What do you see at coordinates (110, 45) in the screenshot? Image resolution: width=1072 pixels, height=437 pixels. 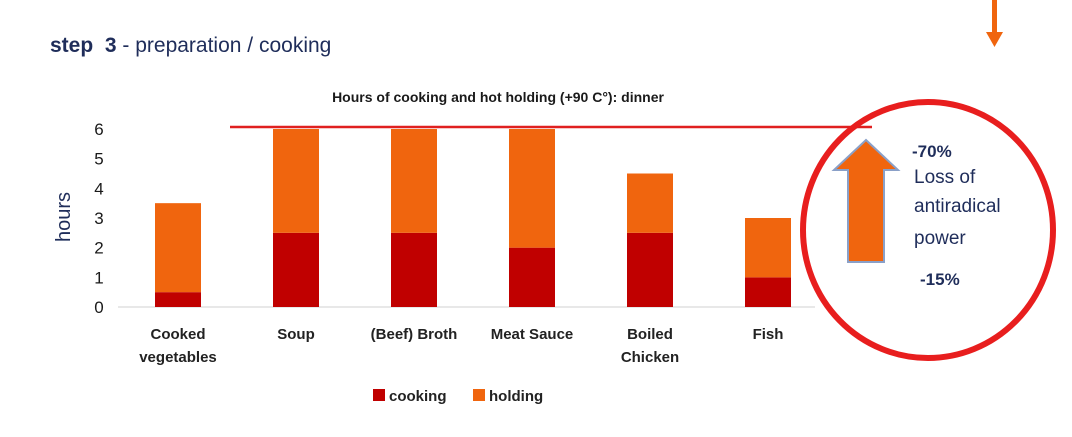 I see `step-number: 3` at bounding box center [110, 45].